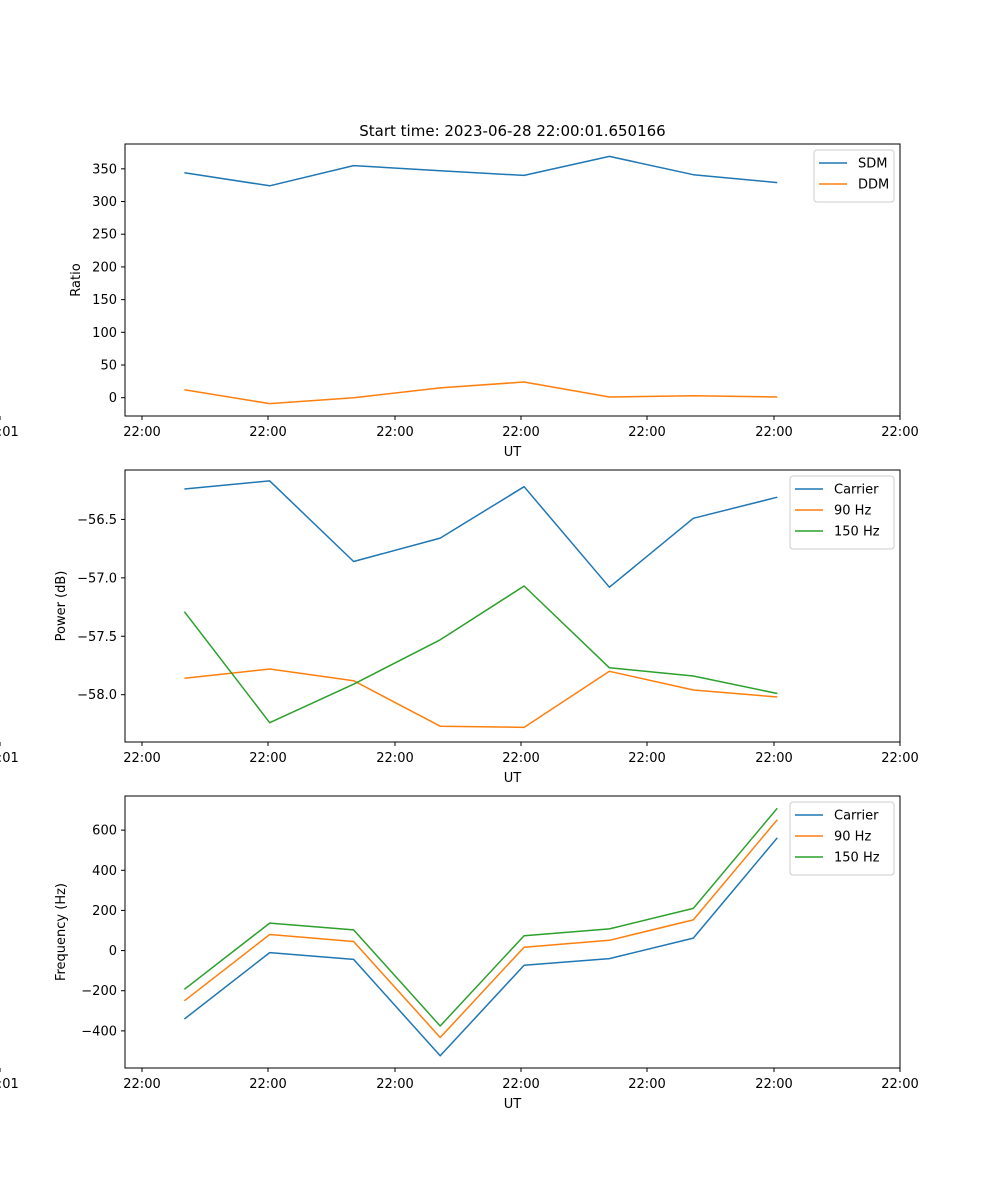 The width and height of the screenshot is (1000, 1200). What do you see at coordinates (104, 169) in the screenshot?
I see `y-tick-label: 350` at bounding box center [104, 169].